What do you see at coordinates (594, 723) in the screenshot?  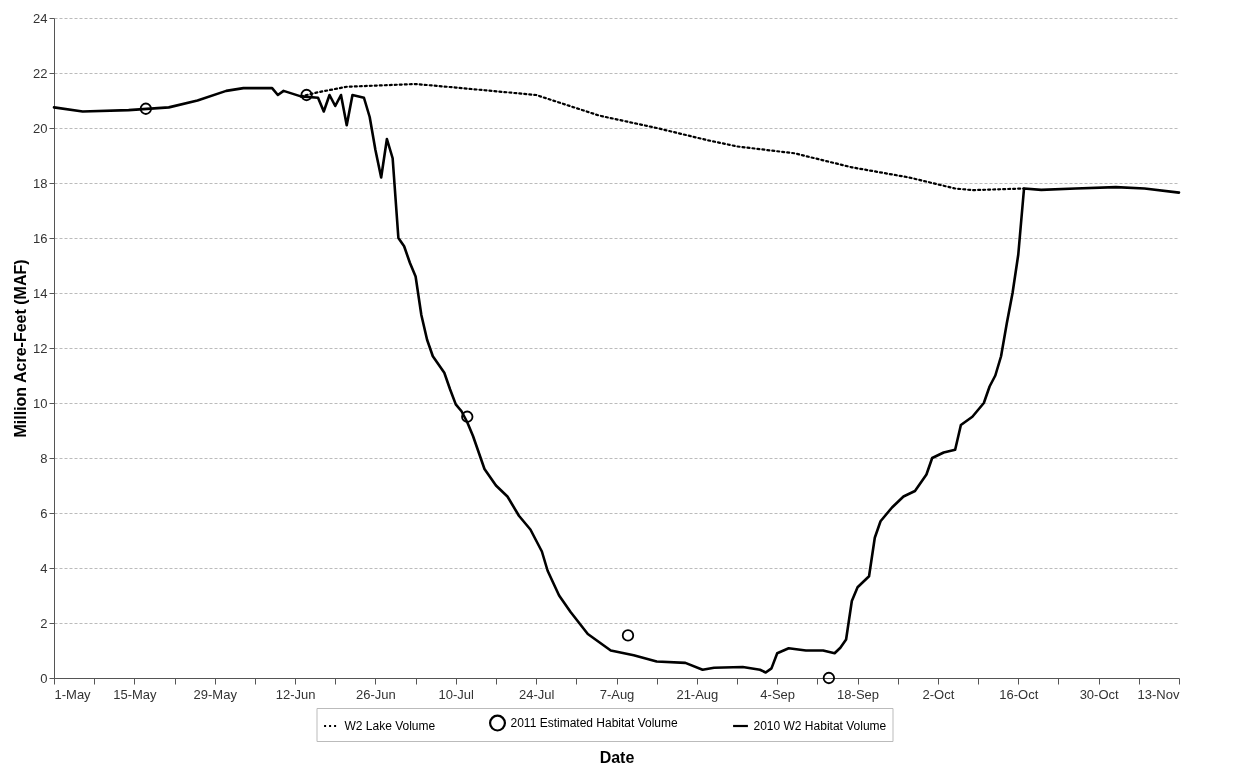 I see `legend-label: 2011 Estimated Habitat Volume` at bounding box center [594, 723].